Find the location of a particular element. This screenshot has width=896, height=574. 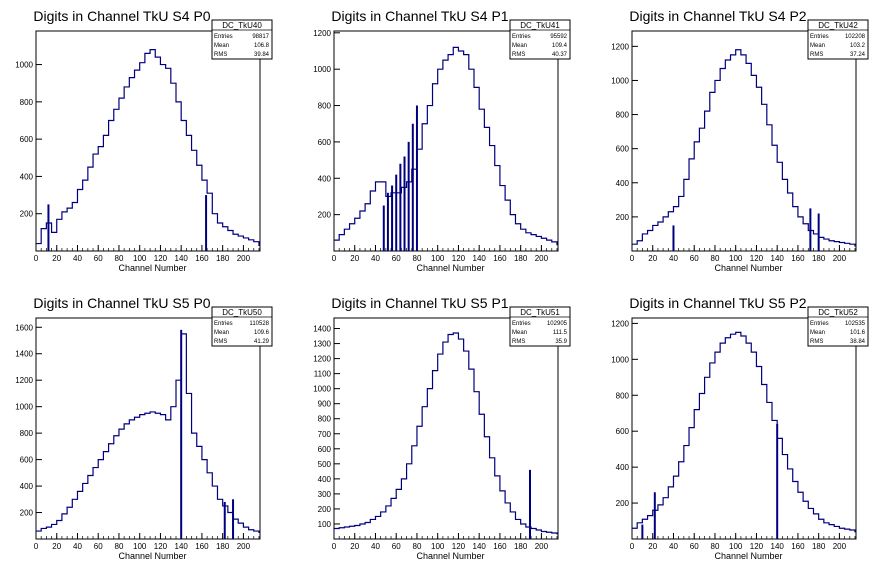

stats-value: 102535 is located at coordinates (855, 324).